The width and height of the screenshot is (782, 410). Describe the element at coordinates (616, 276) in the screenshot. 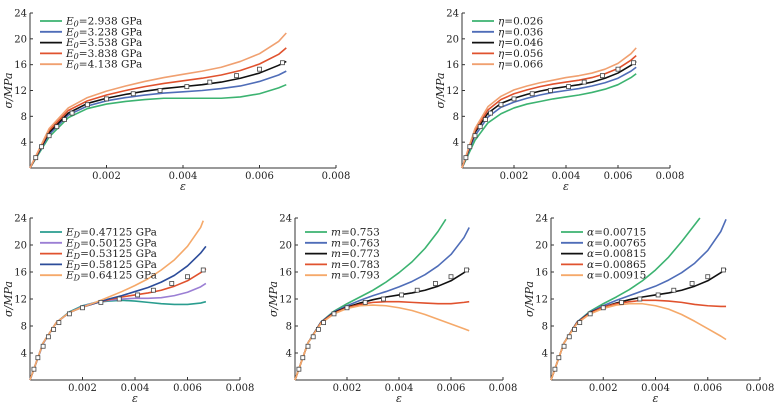

I see `legend-entry: α=0.00915` at that location.